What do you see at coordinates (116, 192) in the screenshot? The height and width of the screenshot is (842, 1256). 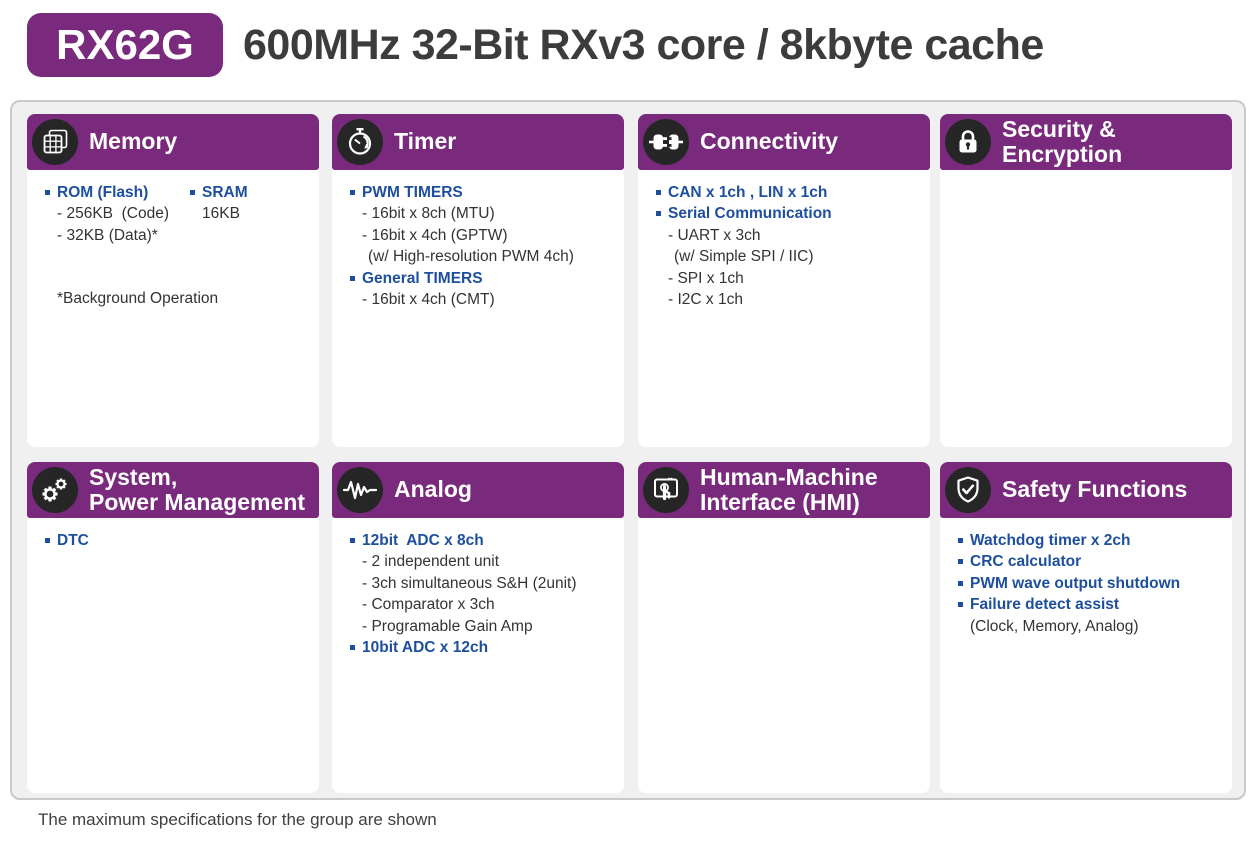 I see `memory-rom-heading: ROM (Flash)` at bounding box center [116, 192].